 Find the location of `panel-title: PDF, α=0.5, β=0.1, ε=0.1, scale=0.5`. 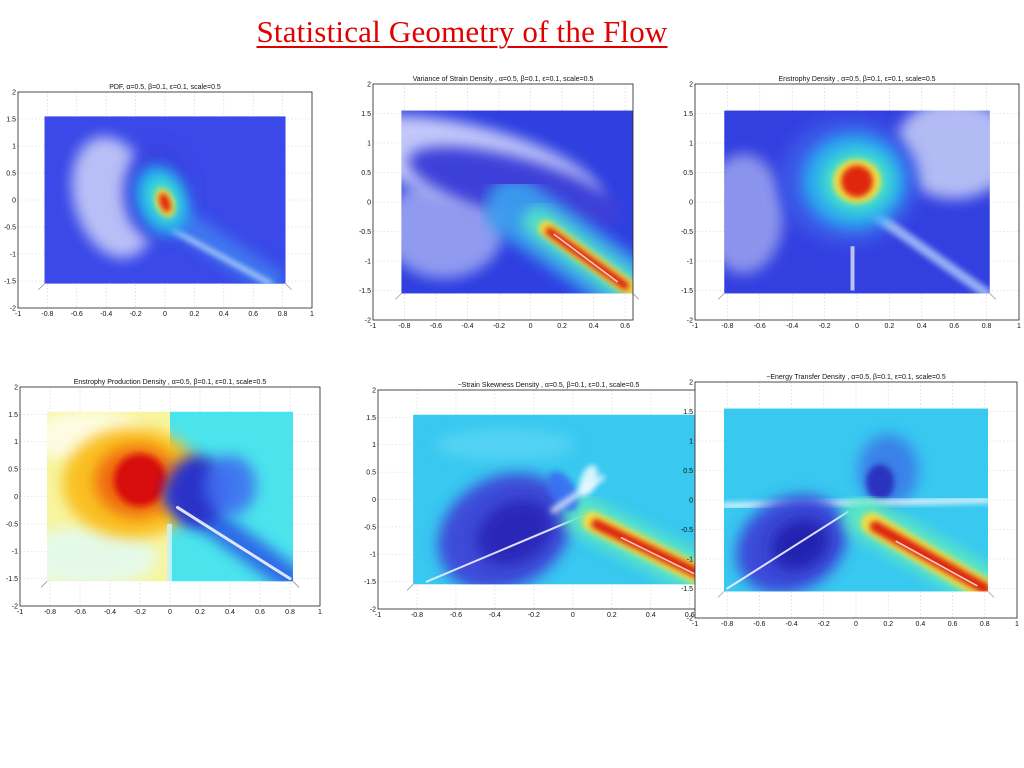

panel-title: PDF, α=0.5, β=0.1, ε=0.1, scale=0.5 is located at coordinates (165, 87).